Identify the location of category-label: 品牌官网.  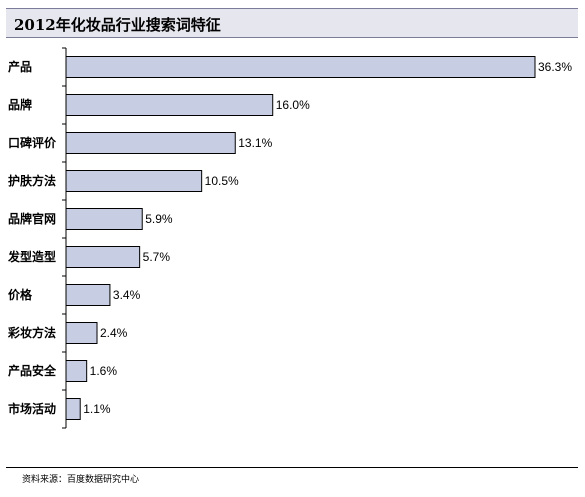
(32, 218).